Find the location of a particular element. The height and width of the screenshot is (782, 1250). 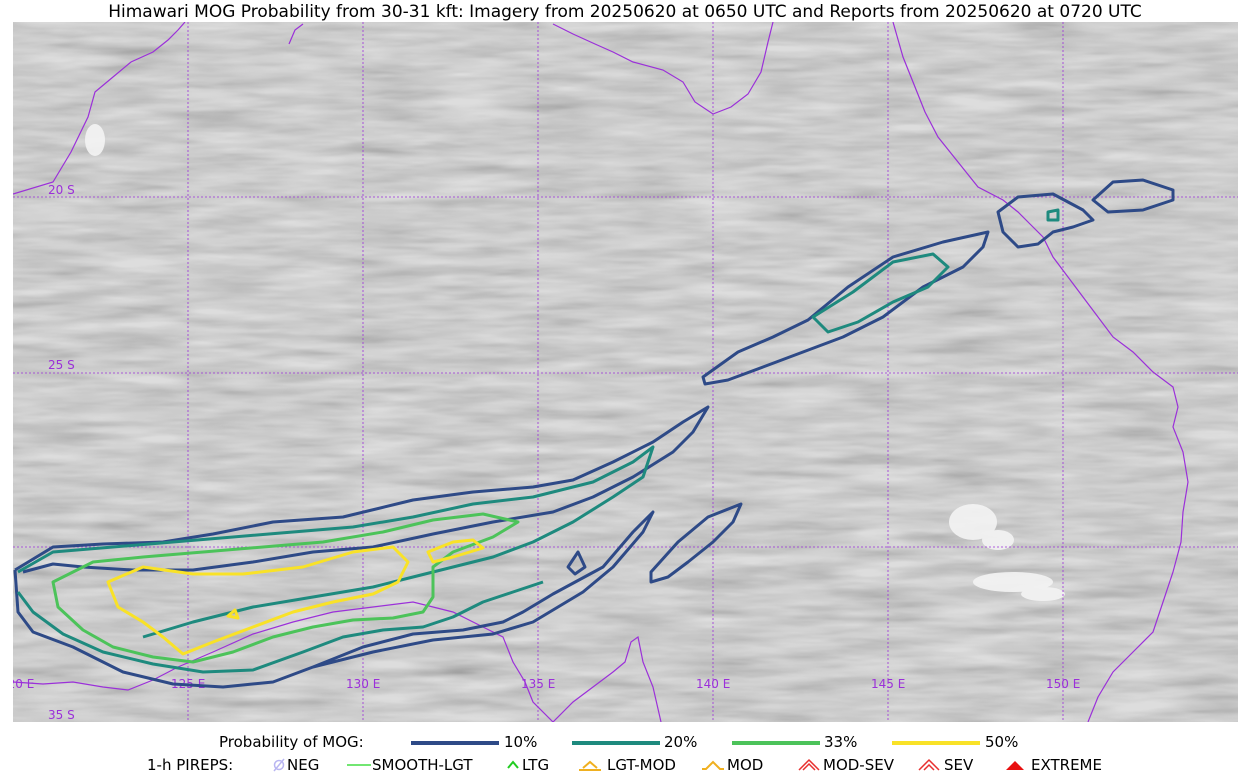

pirep-label-sev: SEV is located at coordinates (959, 765).